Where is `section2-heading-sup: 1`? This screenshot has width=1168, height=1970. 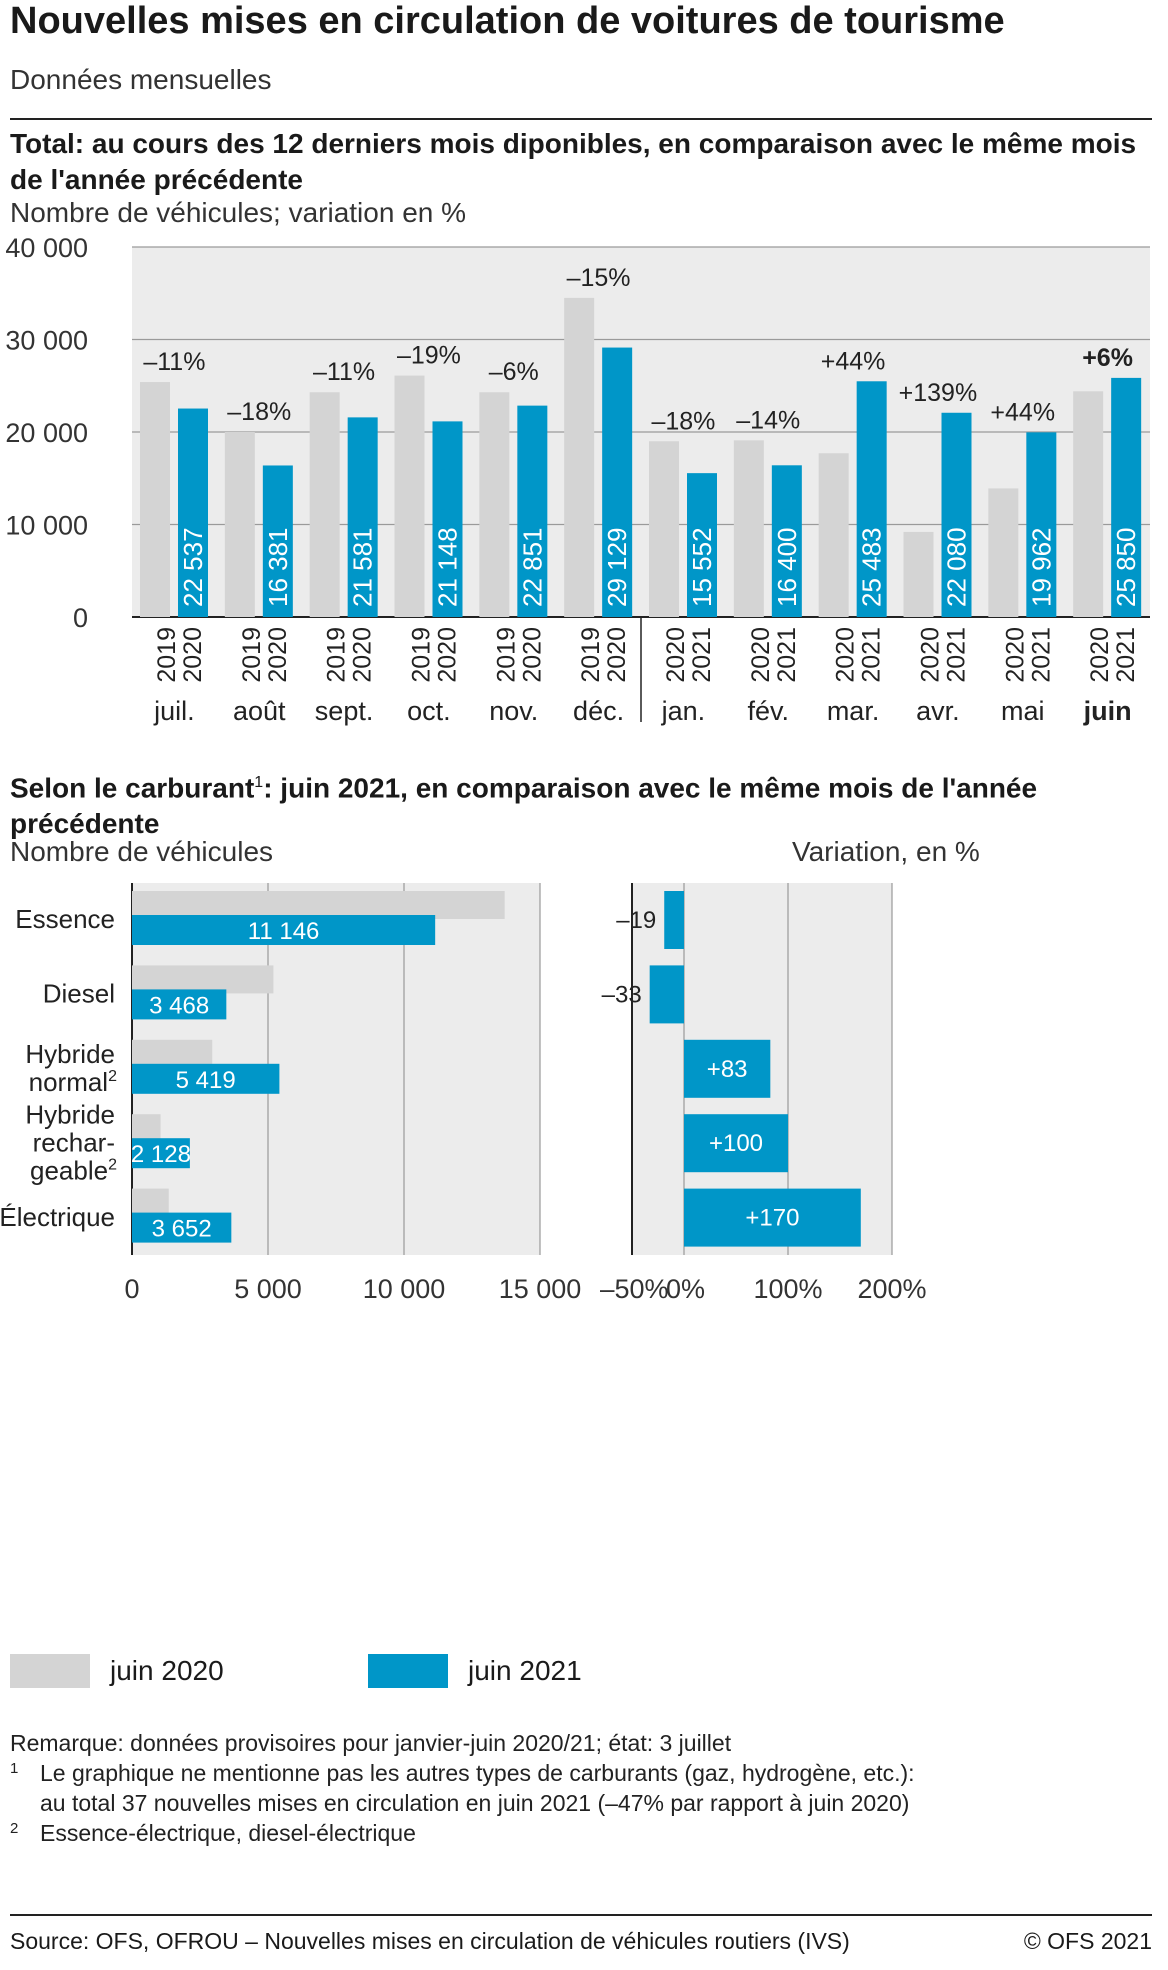
section2-heading-sup: 1 is located at coordinates (259, 782).